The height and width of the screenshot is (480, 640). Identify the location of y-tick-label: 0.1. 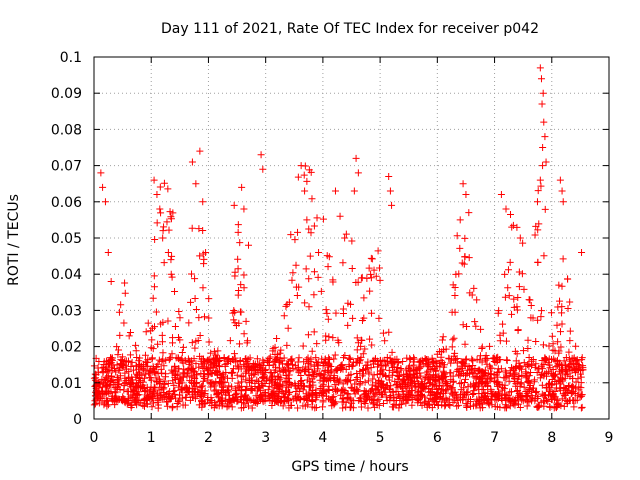
(71, 58).